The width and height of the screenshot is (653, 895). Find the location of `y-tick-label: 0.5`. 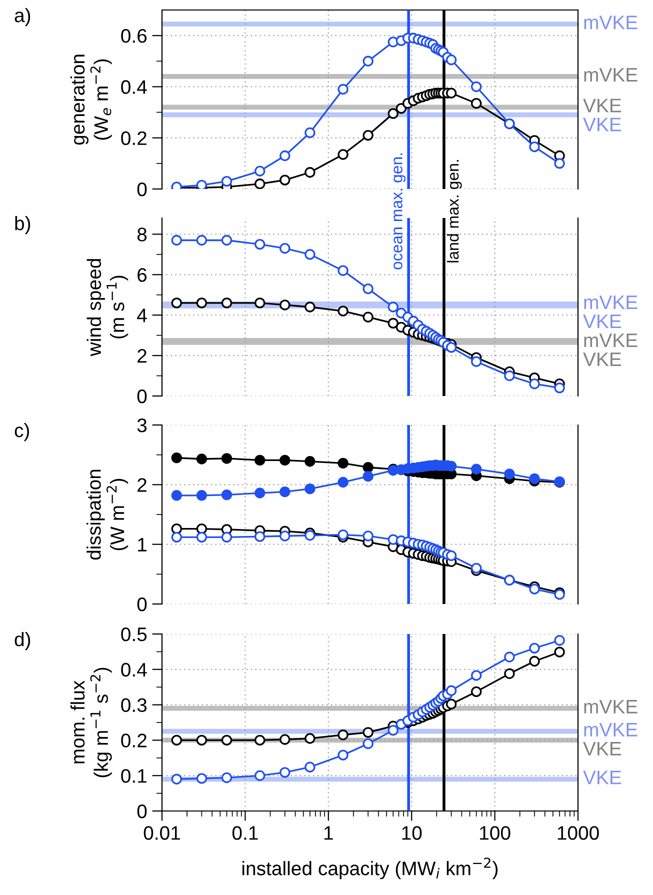

y-tick-label: 0.5 is located at coordinates (134, 634).